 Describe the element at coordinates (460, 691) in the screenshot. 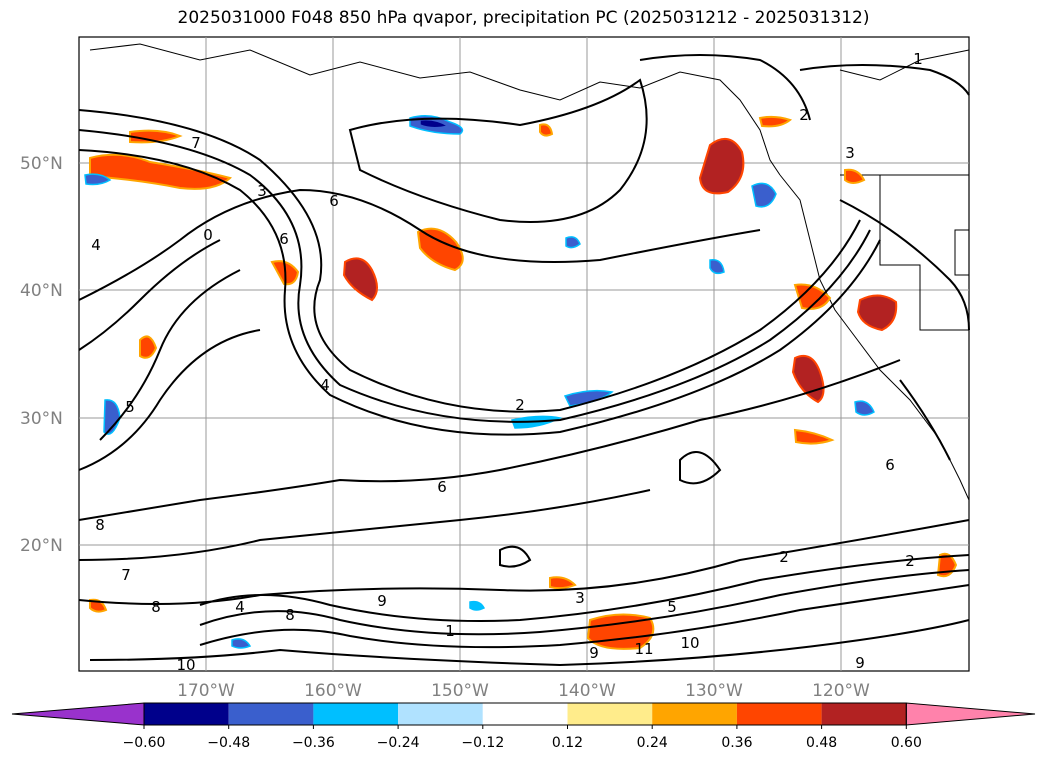

I see `lon-label-150w: 150°W` at that location.